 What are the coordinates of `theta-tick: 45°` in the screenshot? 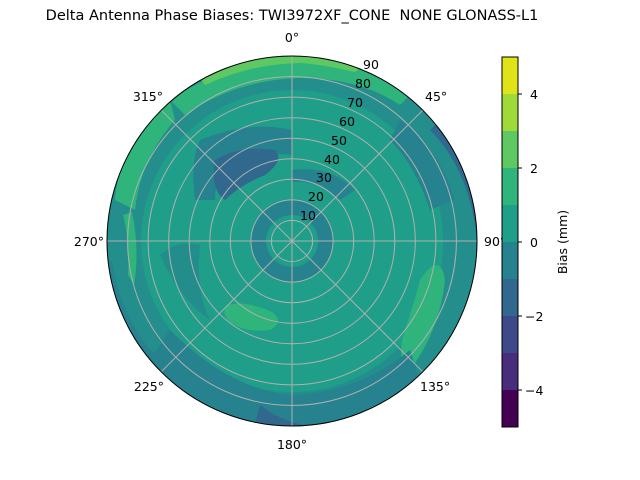 It's located at (436, 96).